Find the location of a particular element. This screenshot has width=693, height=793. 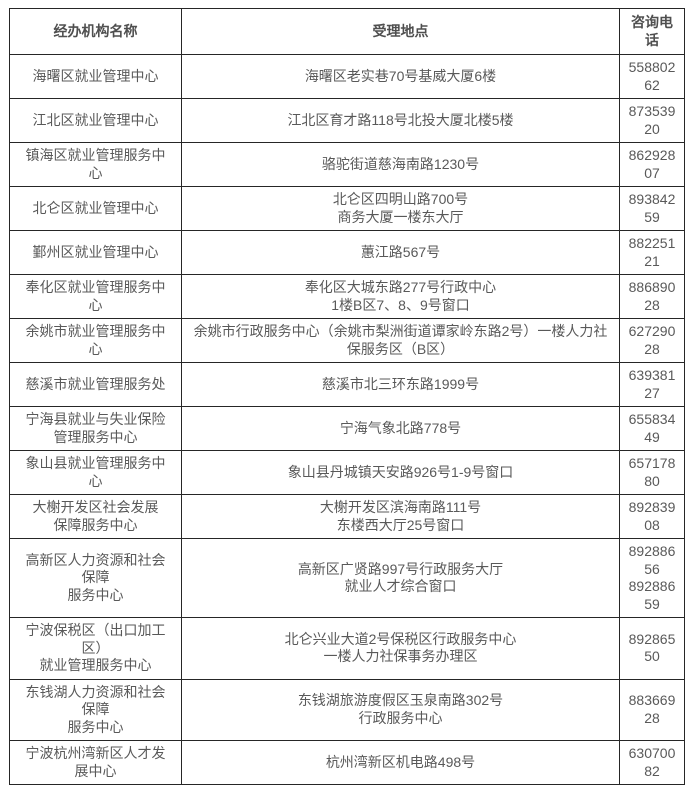

agency-name-cell: 慈溪市就业管理服务处 is located at coordinates (95, 384).